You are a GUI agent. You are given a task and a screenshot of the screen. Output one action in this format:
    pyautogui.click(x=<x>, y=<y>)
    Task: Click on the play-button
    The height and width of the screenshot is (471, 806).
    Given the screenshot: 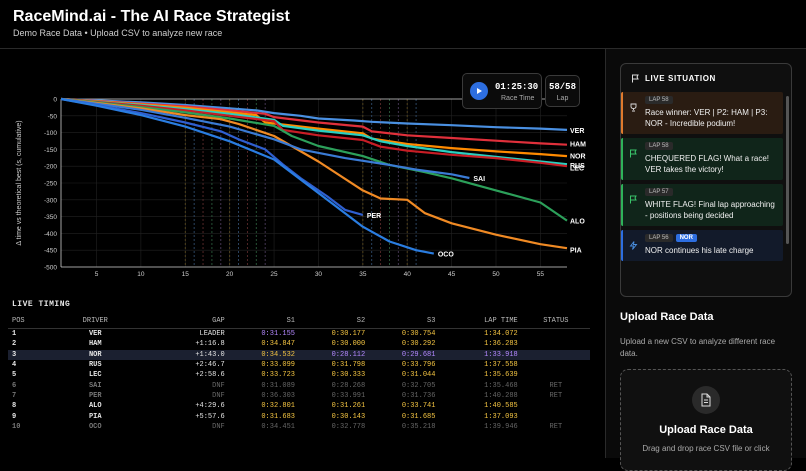 What is the action you would take?
    pyautogui.click(x=479, y=91)
    